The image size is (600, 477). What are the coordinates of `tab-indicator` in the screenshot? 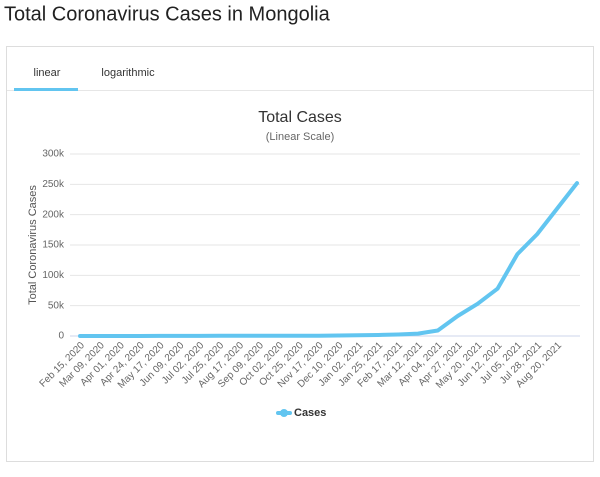 It's located at (46, 89).